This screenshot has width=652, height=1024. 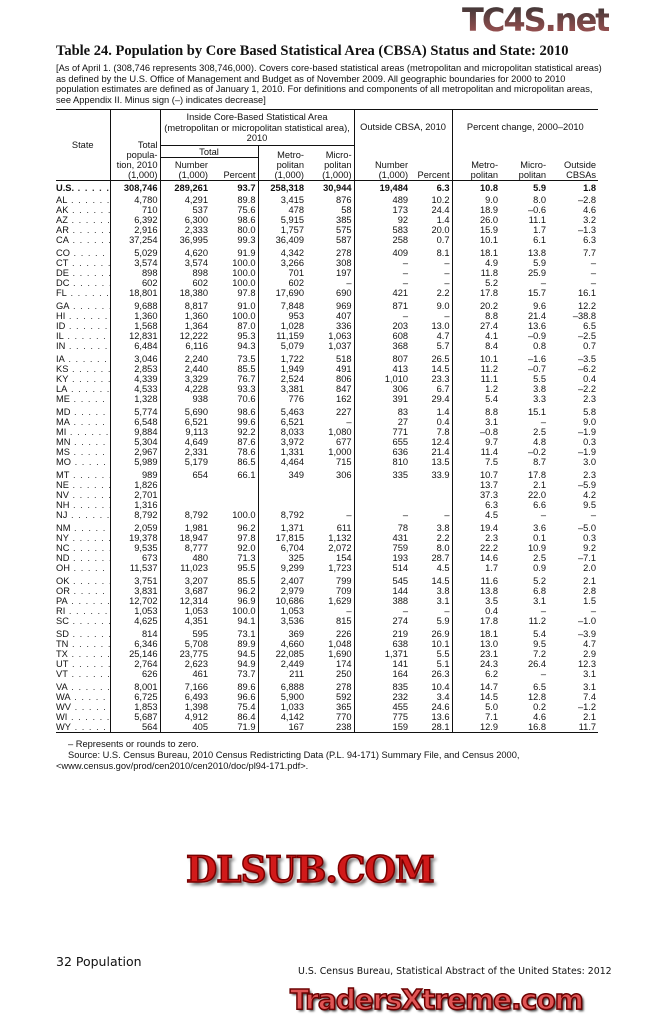 I want to click on cell-inside-percent: 73.1, so click(x=234, y=634).